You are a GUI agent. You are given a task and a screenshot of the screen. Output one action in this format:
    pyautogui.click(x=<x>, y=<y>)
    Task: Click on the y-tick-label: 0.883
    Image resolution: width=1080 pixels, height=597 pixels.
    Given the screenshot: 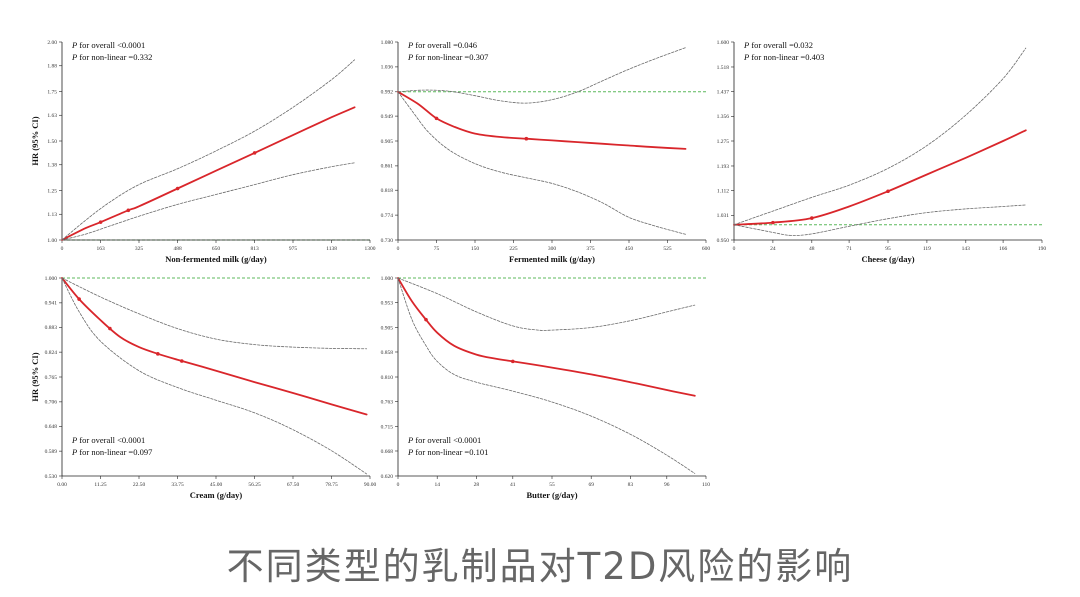 What is the action you would take?
    pyautogui.click(x=51, y=328)
    